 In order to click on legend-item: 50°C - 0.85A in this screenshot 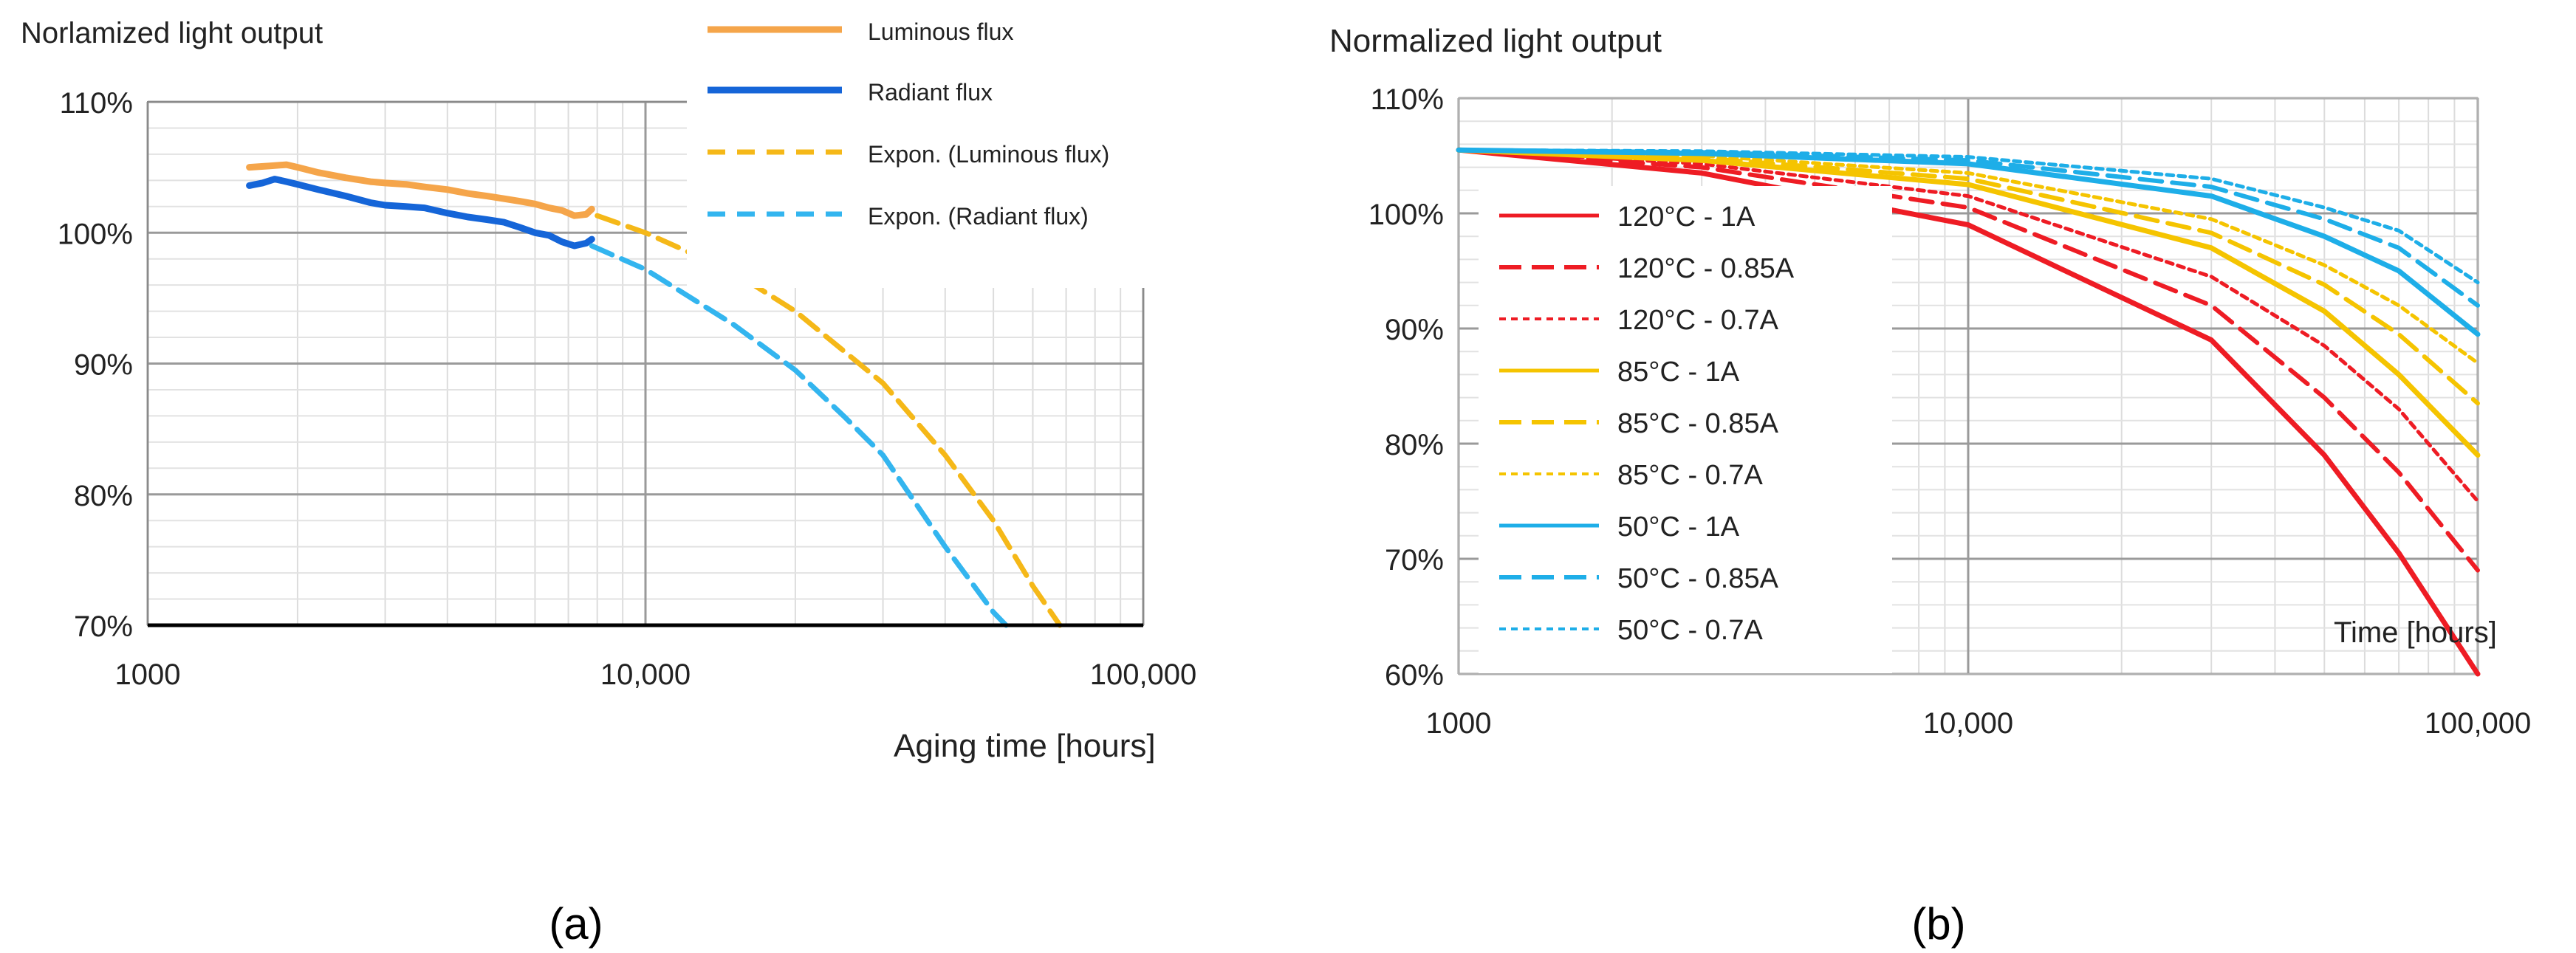, I will do `click(1639, 578)`.